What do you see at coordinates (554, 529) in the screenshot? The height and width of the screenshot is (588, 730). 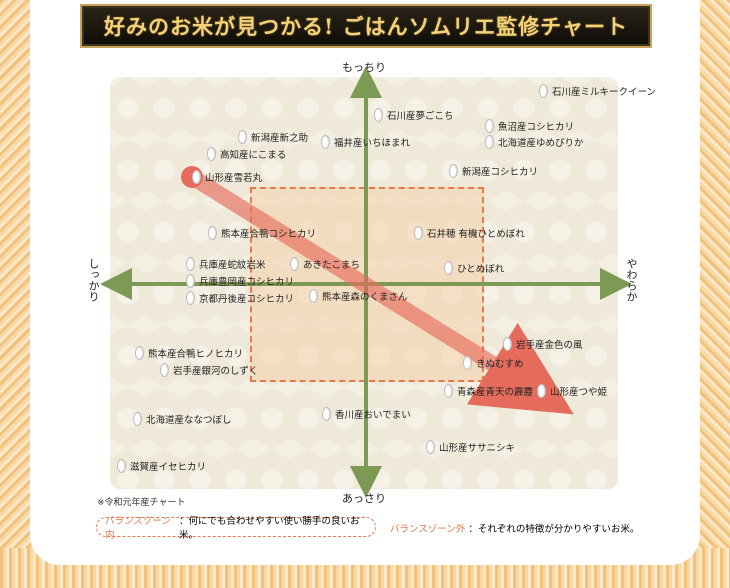 I see `legend-outside-text: ：それぞれの特徴が分かりやすいお米。` at bounding box center [554, 529].